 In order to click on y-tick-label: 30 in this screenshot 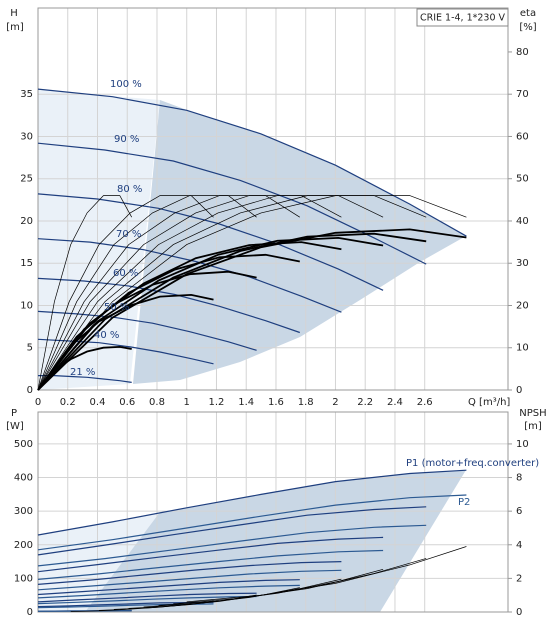, I will do `click(26, 136)`.